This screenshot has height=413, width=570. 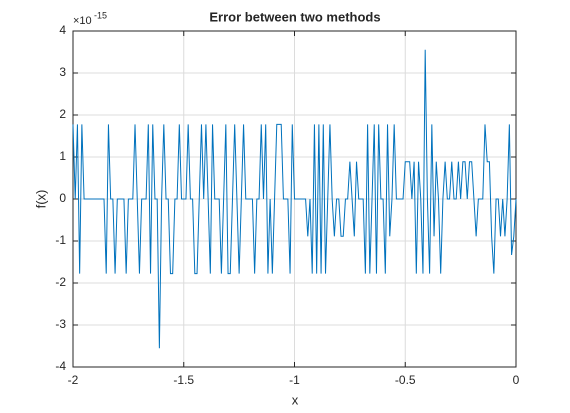 What do you see at coordinates (60, 240) in the screenshot?
I see `y-tick-label: -1` at bounding box center [60, 240].